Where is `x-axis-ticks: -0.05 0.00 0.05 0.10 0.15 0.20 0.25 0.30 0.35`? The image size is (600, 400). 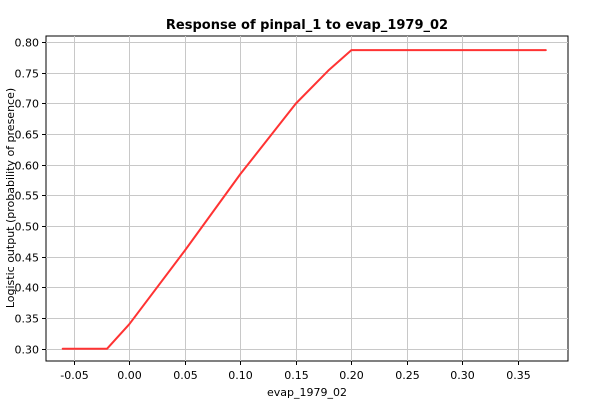 x-axis-ticks: -0.05 0.00 0.05 0.10 0.15 0.20 0.25 0.30 0.35 is located at coordinates (295, 371).